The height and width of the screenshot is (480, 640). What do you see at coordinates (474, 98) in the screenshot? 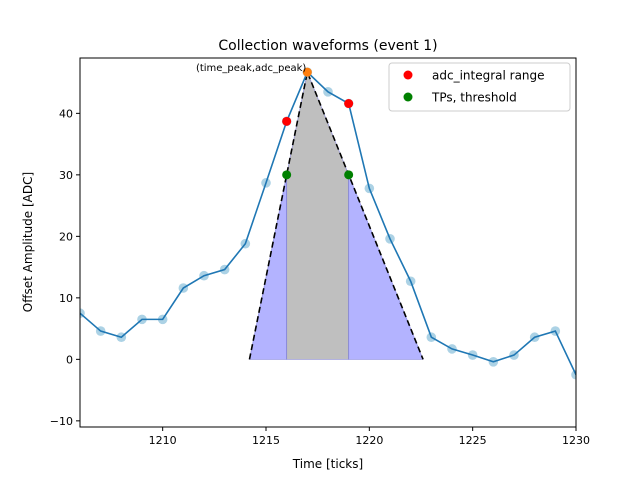
I see `legend-label-1: TPs, threshold` at bounding box center [474, 98].